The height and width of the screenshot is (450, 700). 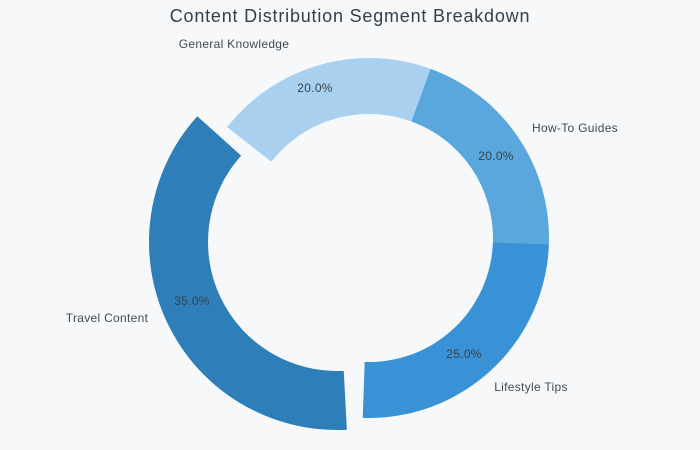 I want to click on slice-label-lifestyle-tips: Lifestyle Tips, so click(x=531, y=387).